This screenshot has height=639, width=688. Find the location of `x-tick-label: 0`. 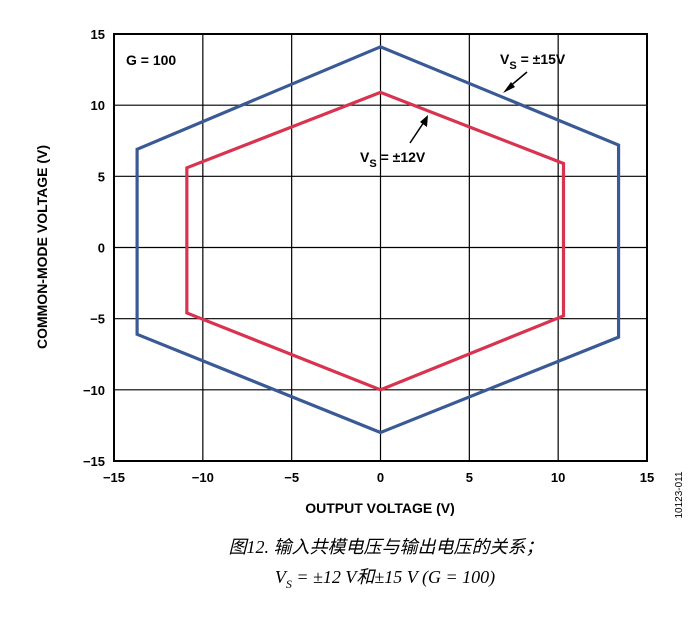

x-tick-label: 0 is located at coordinates (380, 477).